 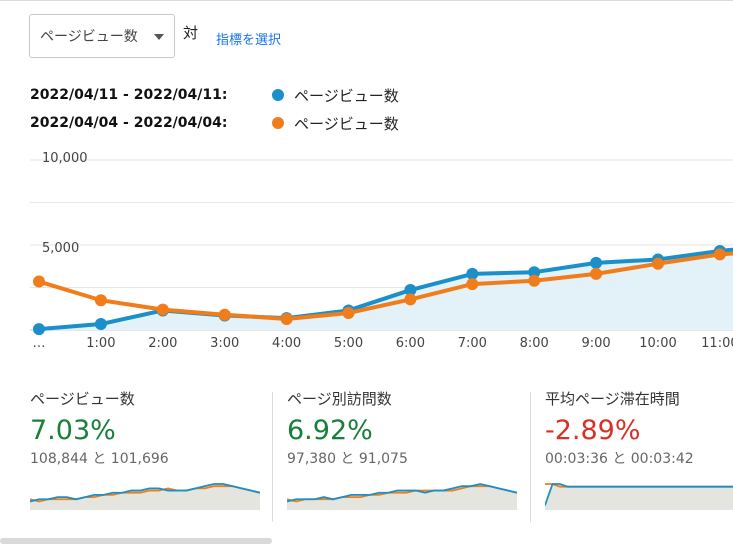 I want to click on card-comparison: 108,844 と 101,696, so click(x=99, y=459).